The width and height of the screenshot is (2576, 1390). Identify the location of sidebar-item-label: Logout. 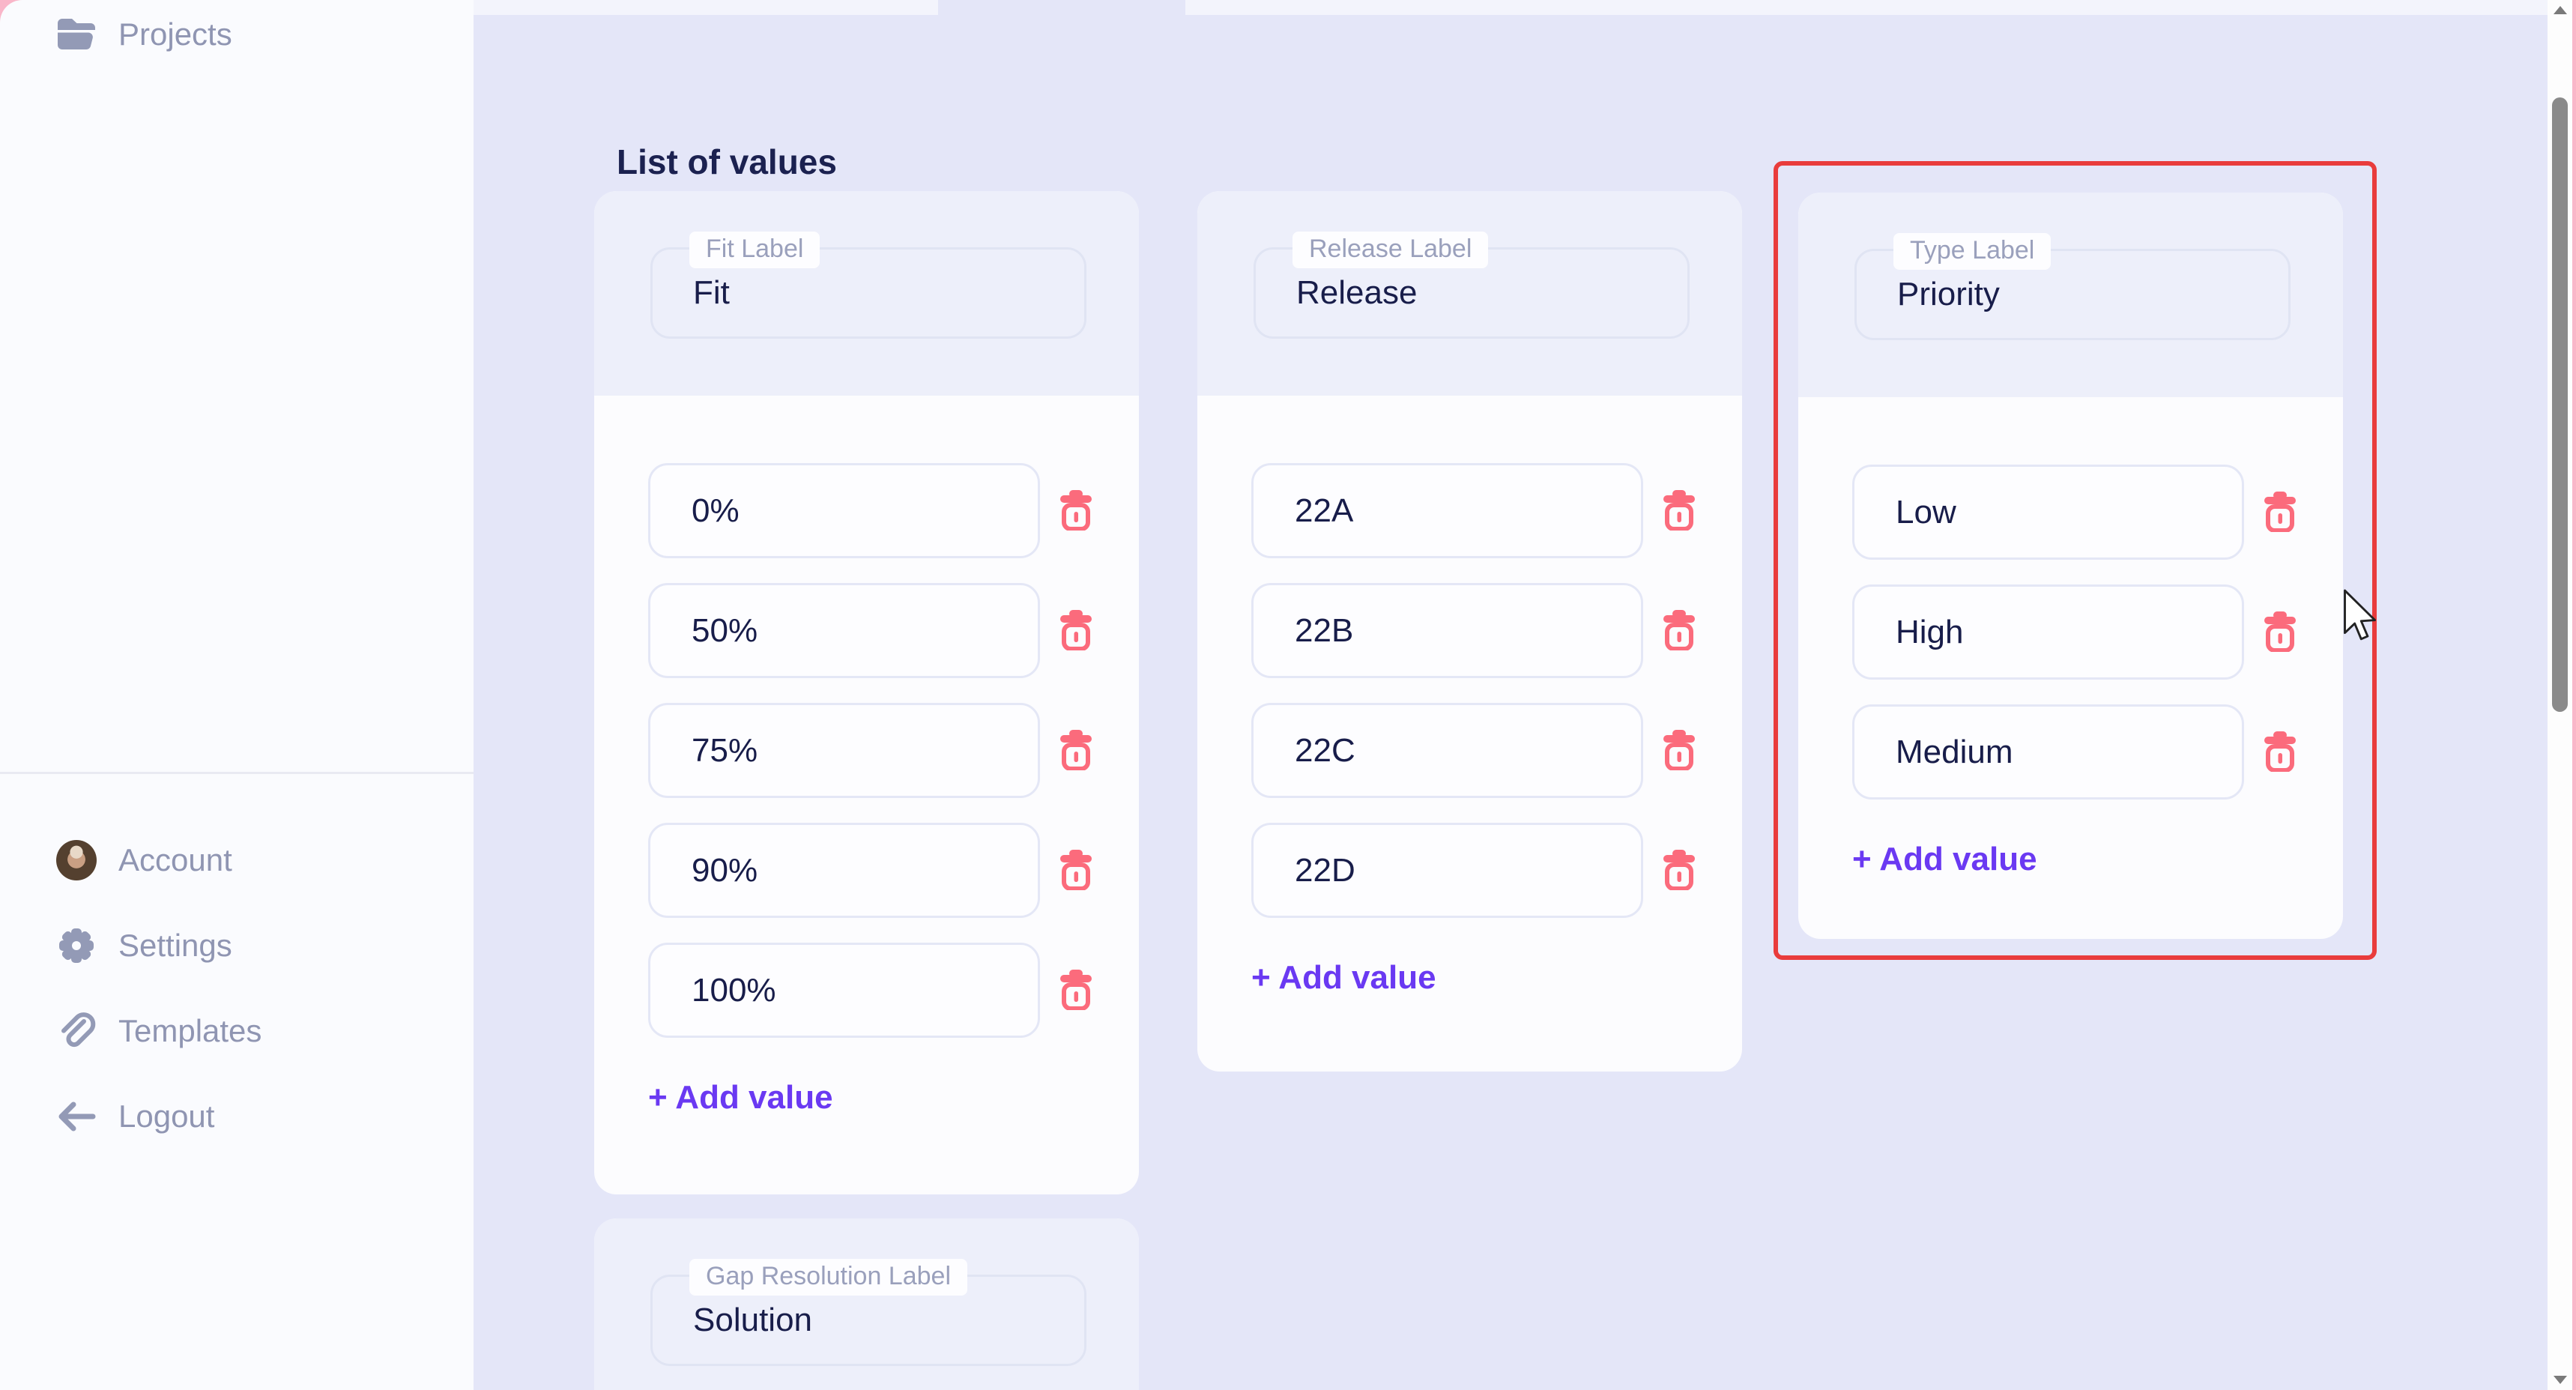
(166, 1116).